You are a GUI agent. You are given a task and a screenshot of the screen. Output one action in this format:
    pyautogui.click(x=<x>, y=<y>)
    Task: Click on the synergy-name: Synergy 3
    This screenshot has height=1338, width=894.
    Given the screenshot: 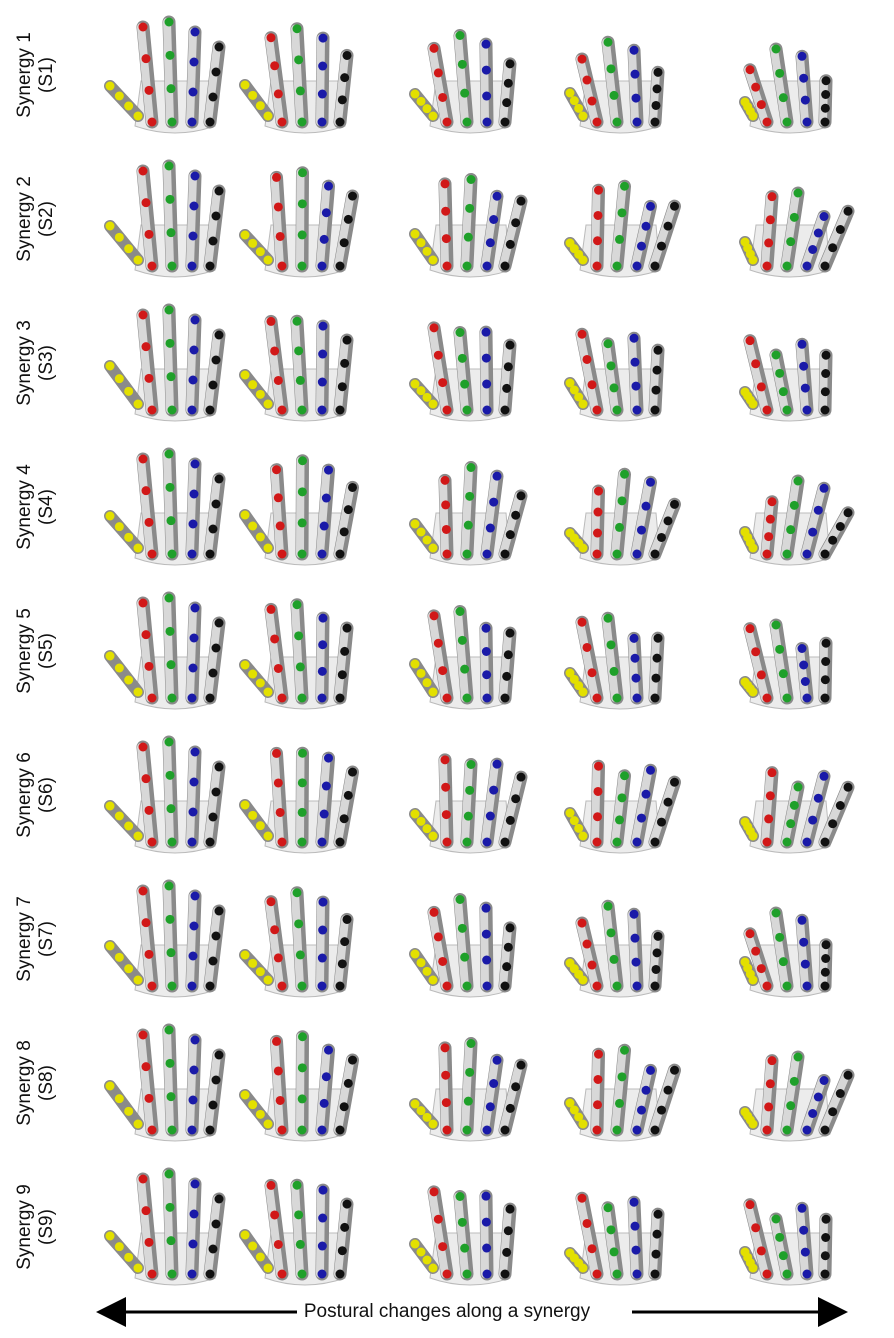 What is the action you would take?
    pyautogui.click(x=24, y=363)
    